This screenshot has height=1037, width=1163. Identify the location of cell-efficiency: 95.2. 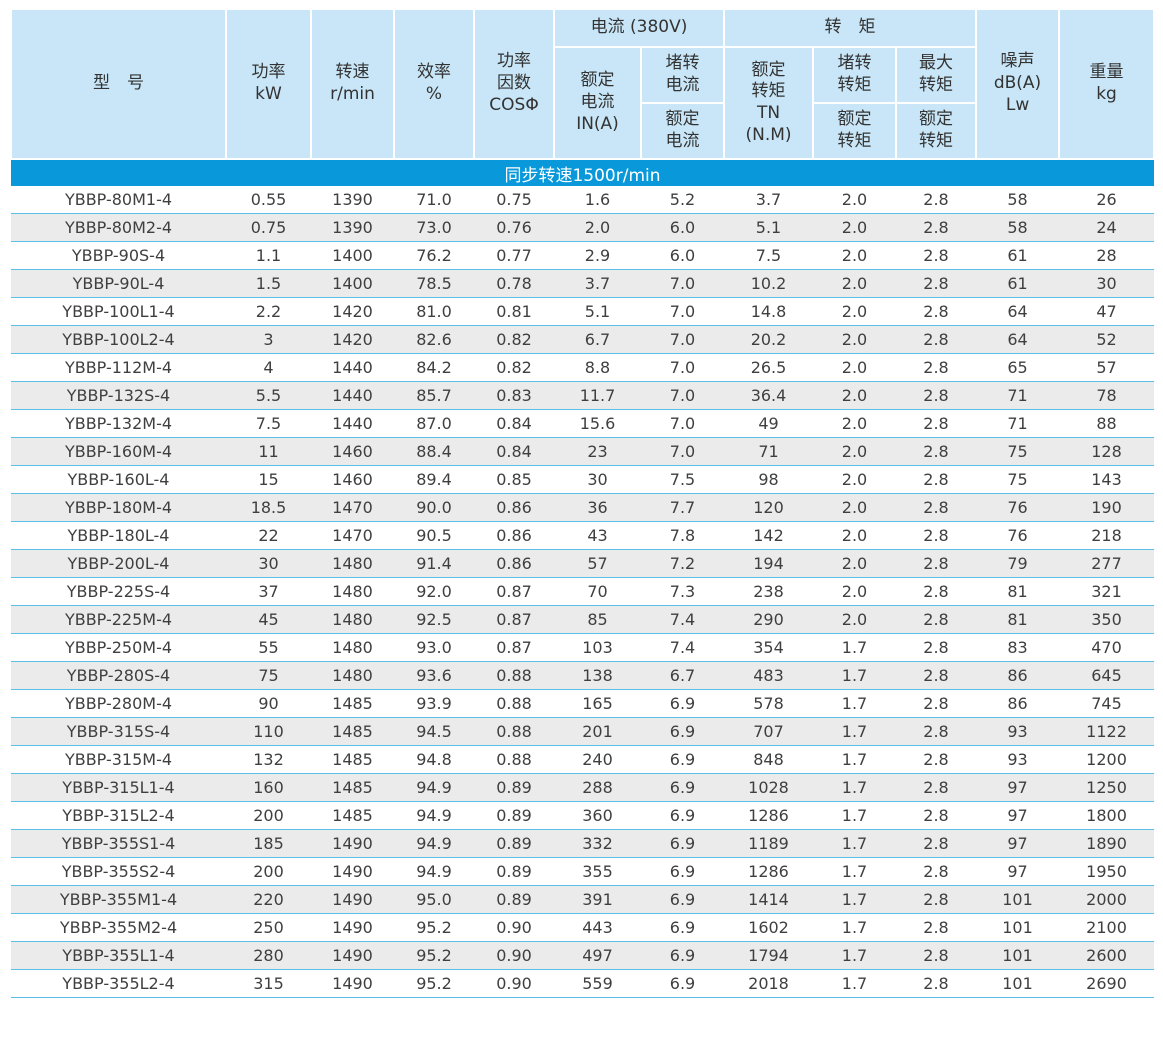
(434, 927).